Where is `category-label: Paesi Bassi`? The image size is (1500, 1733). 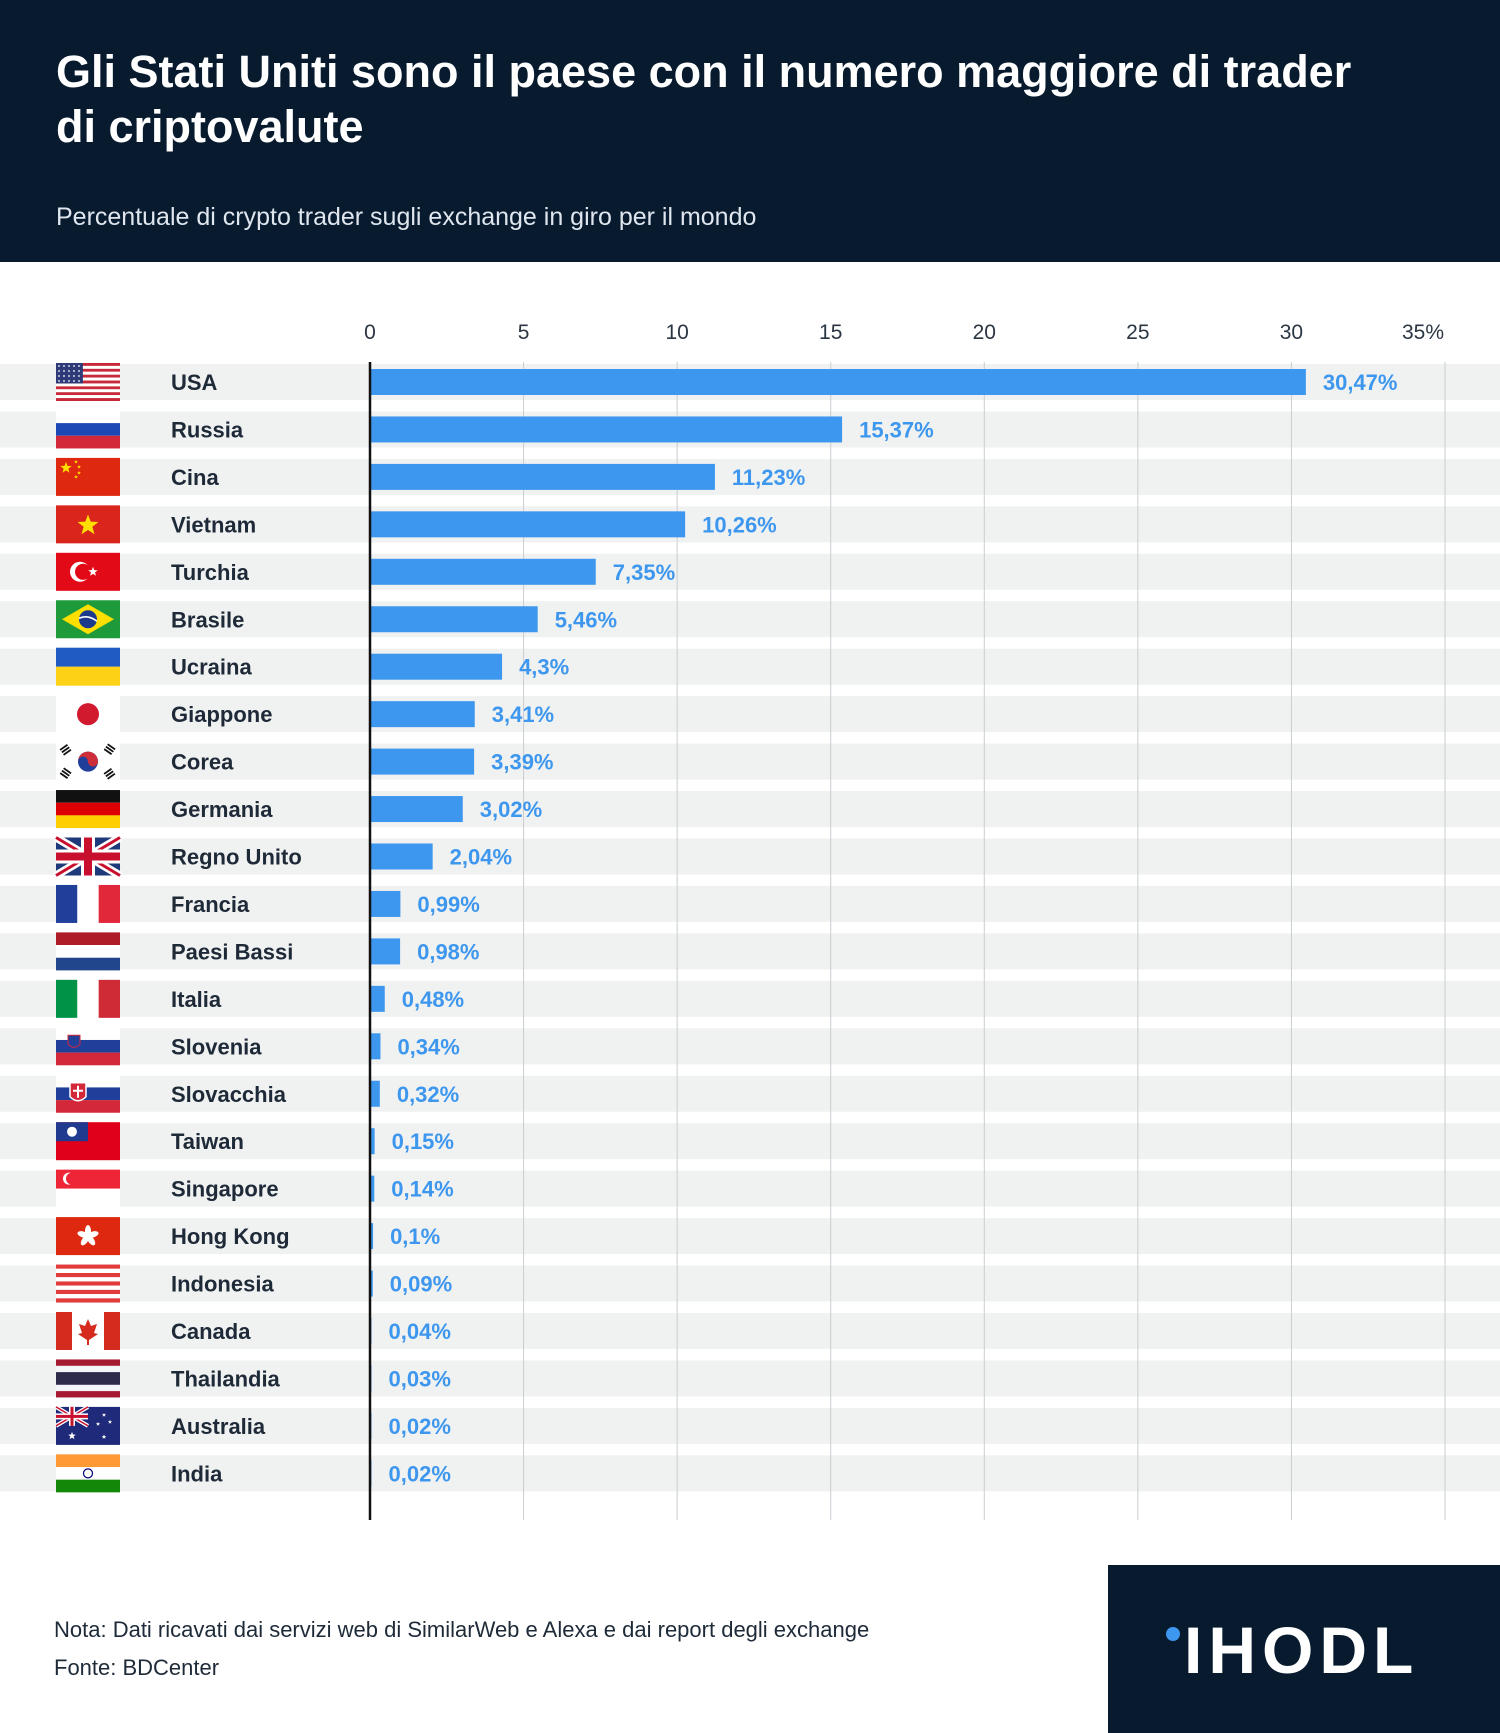 category-label: Paesi Bassi is located at coordinates (232, 951).